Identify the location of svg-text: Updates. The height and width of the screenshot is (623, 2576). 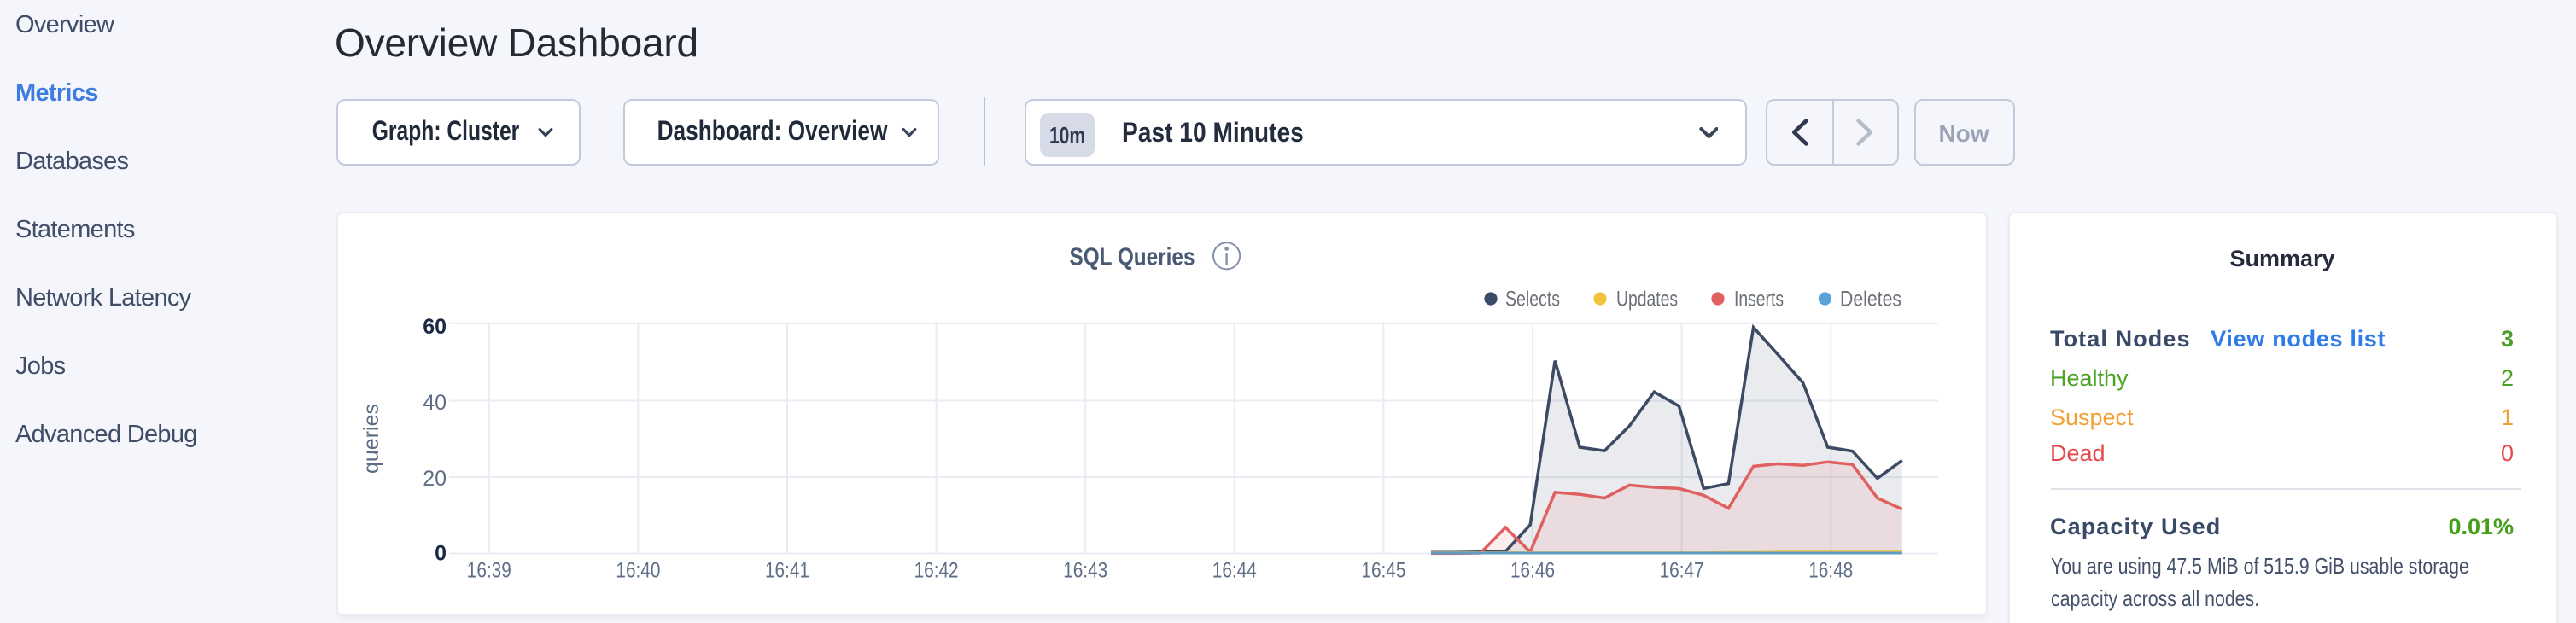
(1647, 299).